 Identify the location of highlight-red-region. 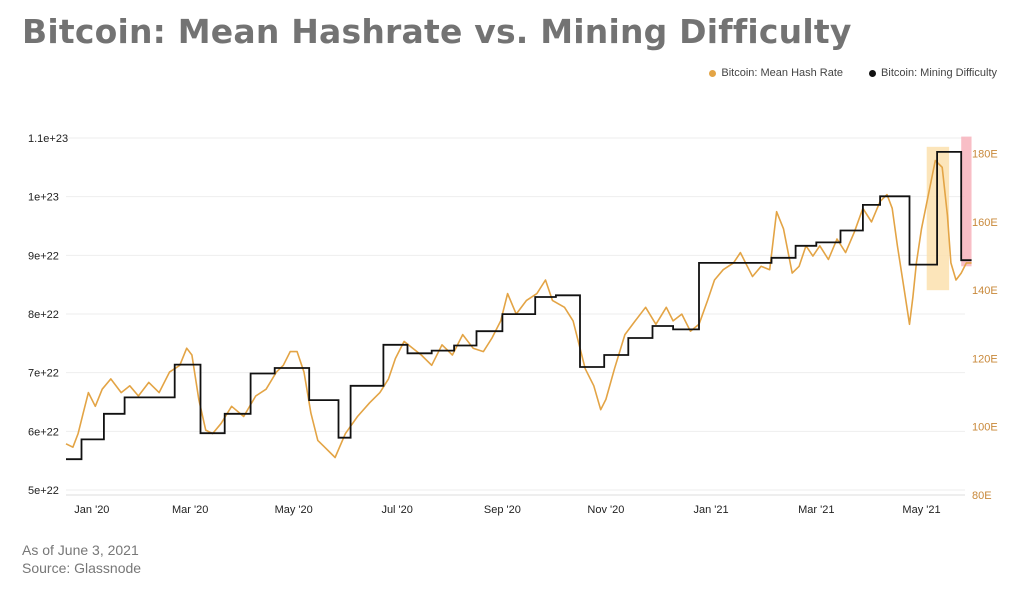
(966, 201).